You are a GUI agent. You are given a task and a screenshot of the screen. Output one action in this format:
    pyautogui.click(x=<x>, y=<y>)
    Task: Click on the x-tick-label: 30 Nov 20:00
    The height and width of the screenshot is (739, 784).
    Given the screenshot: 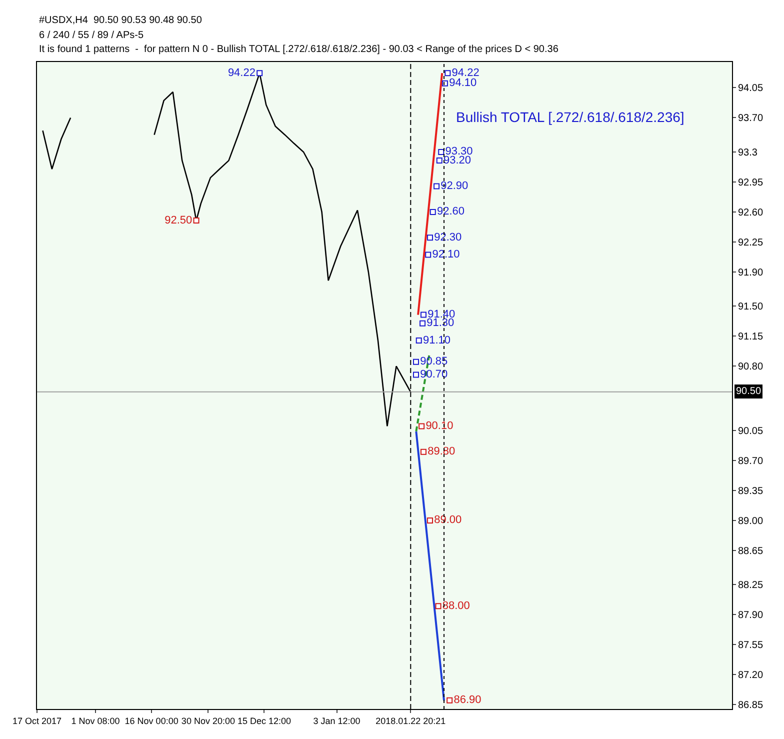 What is the action you would take?
    pyautogui.click(x=208, y=721)
    